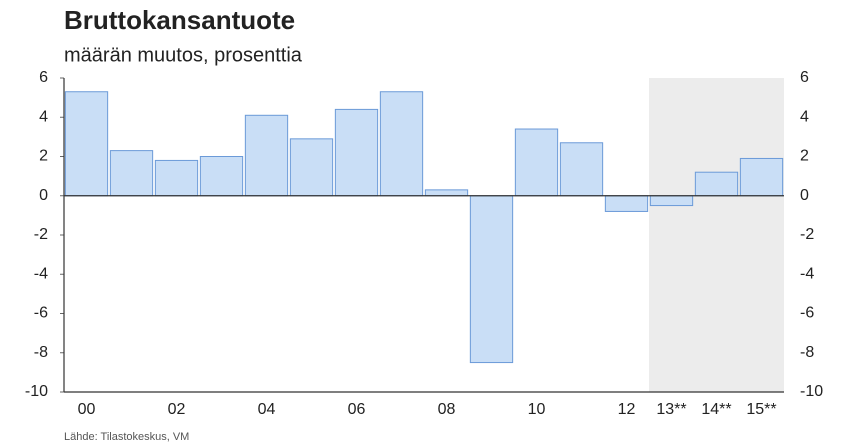 The width and height of the screenshot is (841, 446). I want to click on y-tick-label: -6, so click(41, 313).